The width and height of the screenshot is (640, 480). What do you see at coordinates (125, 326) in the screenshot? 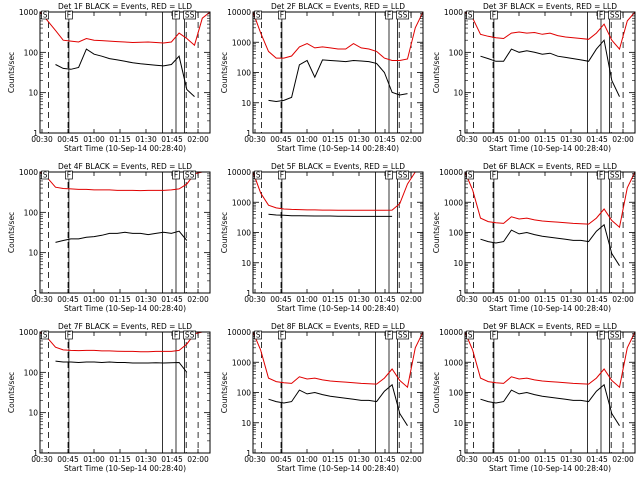
I see `panel-title: Det 7F BLACK = Events, RED = LLD` at bounding box center [125, 326].